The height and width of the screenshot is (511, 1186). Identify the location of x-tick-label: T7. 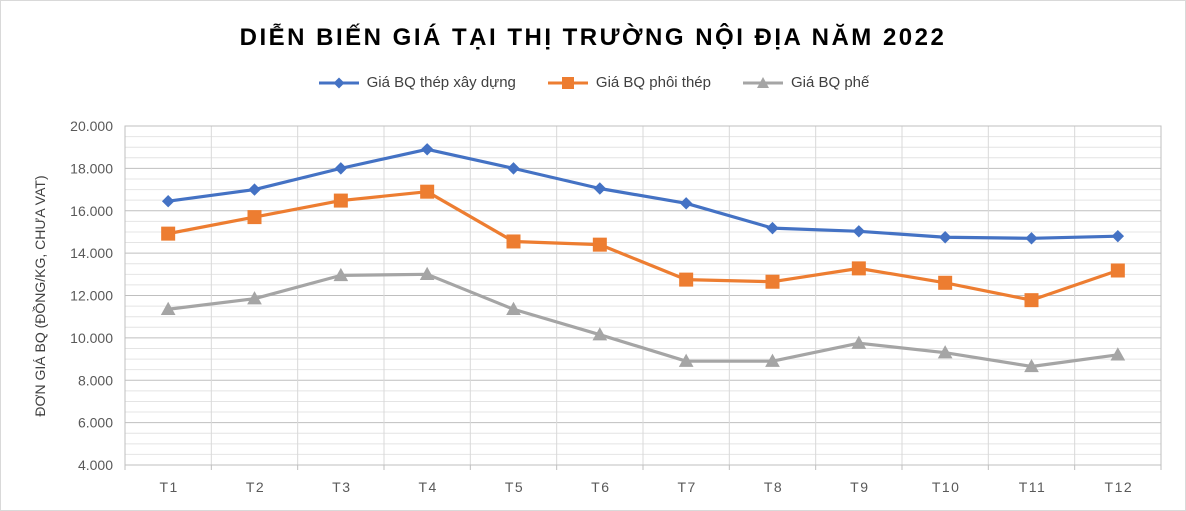
(686, 487).